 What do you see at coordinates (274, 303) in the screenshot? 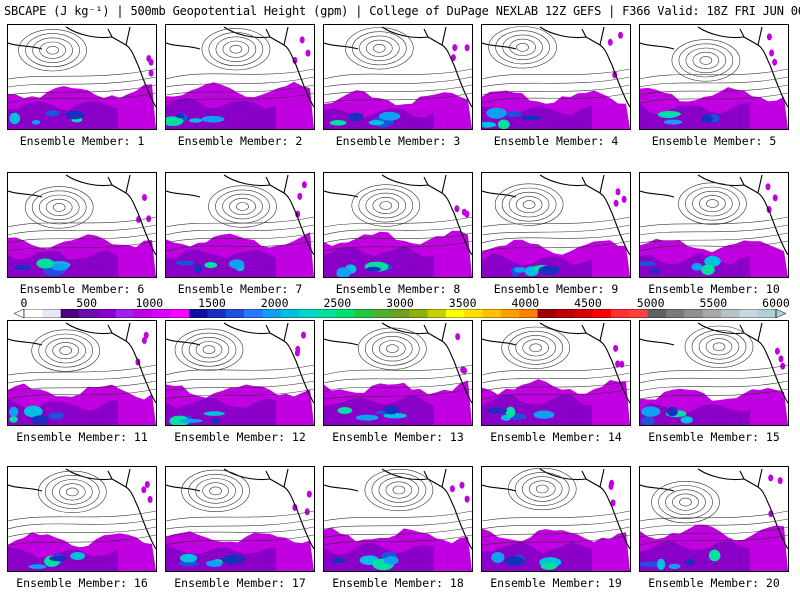
I see `colorbar-tick-label: 2000` at bounding box center [274, 303].